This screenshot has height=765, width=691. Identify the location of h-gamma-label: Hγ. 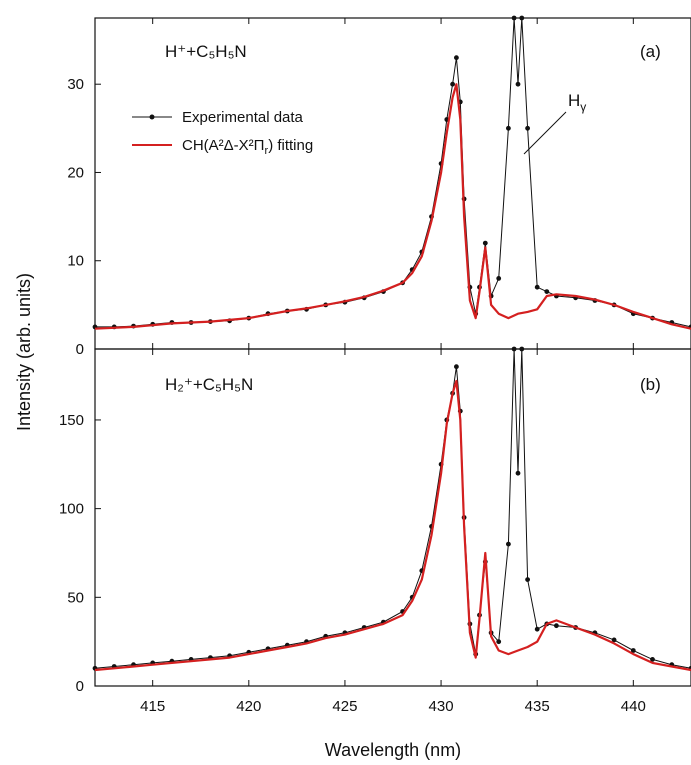
(577, 102).